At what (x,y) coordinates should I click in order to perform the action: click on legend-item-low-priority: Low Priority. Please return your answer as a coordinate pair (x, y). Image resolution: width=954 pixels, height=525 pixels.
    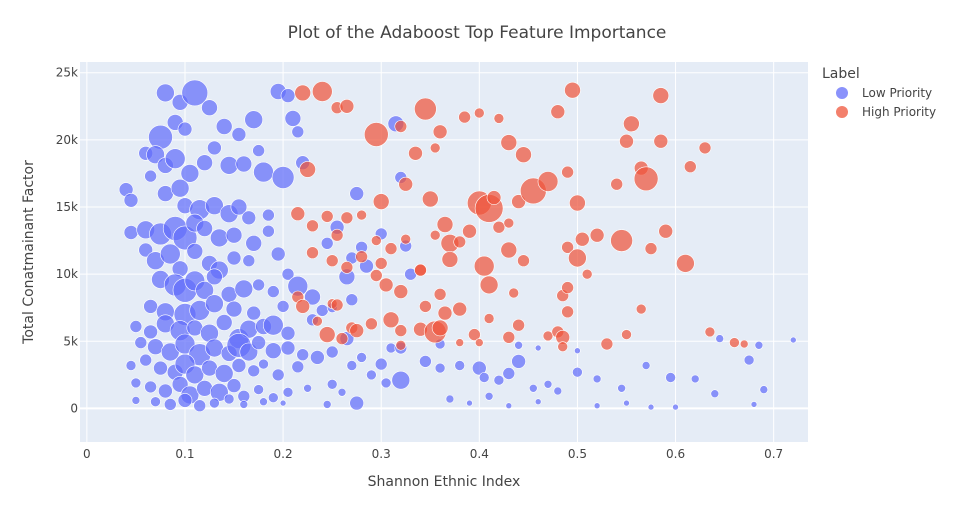
    Looking at the image, I should click on (884, 93).